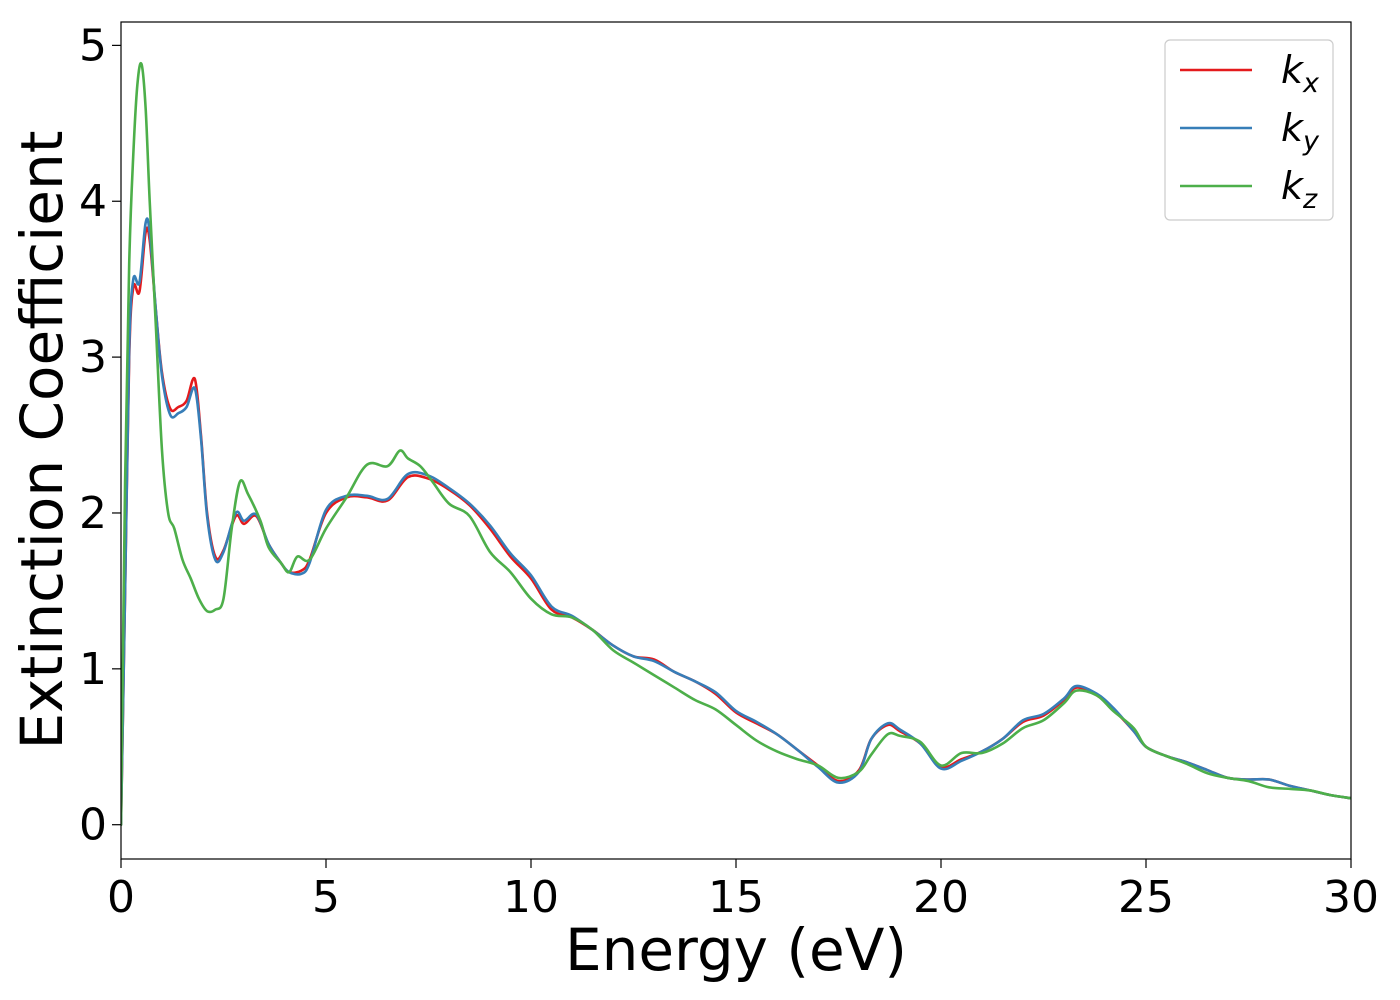  What do you see at coordinates (121, 897) in the screenshot?
I see `x-tick-label: 0` at bounding box center [121, 897].